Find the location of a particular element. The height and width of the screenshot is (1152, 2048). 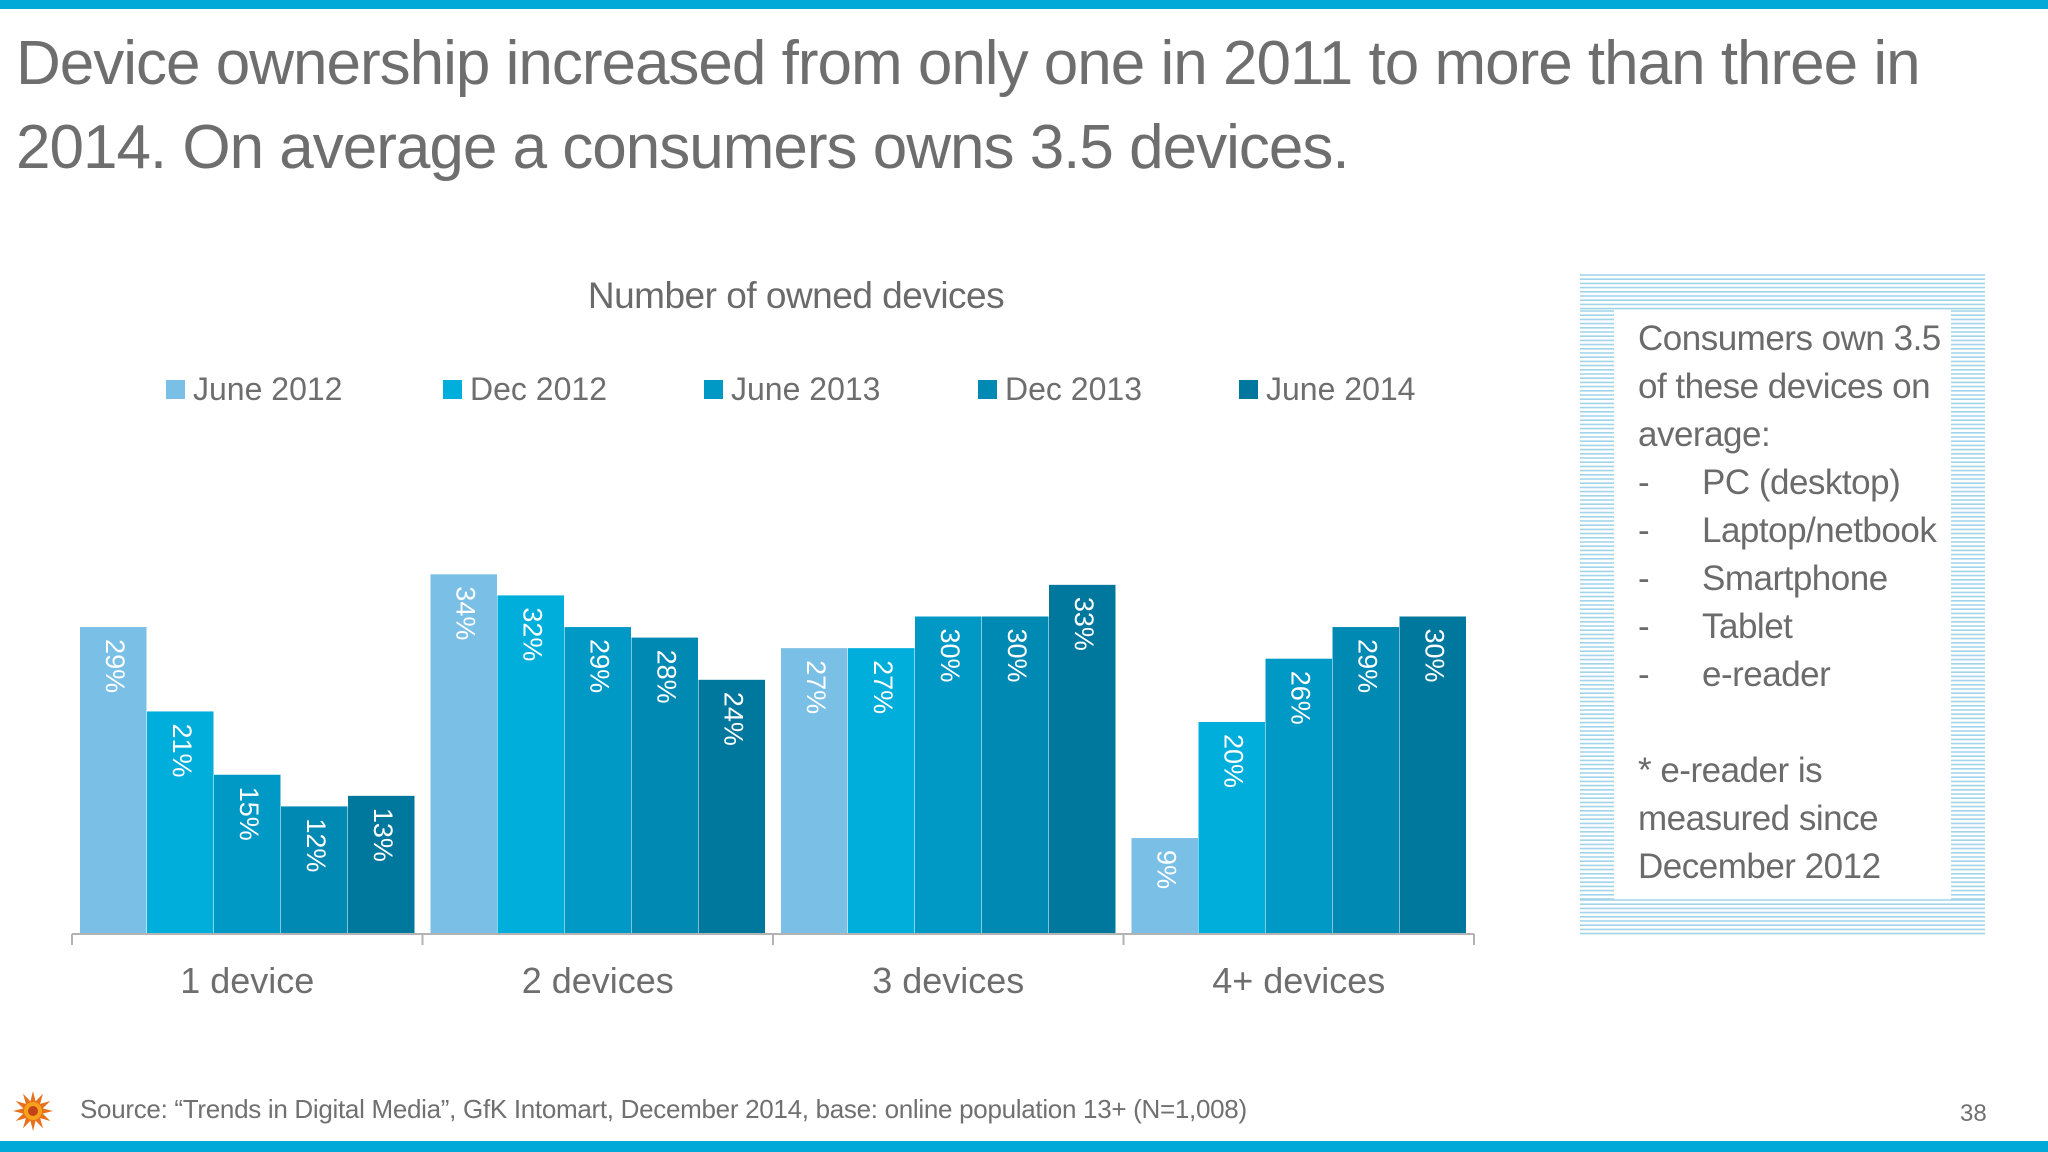

data-label: 28% is located at coordinates (667, 677).